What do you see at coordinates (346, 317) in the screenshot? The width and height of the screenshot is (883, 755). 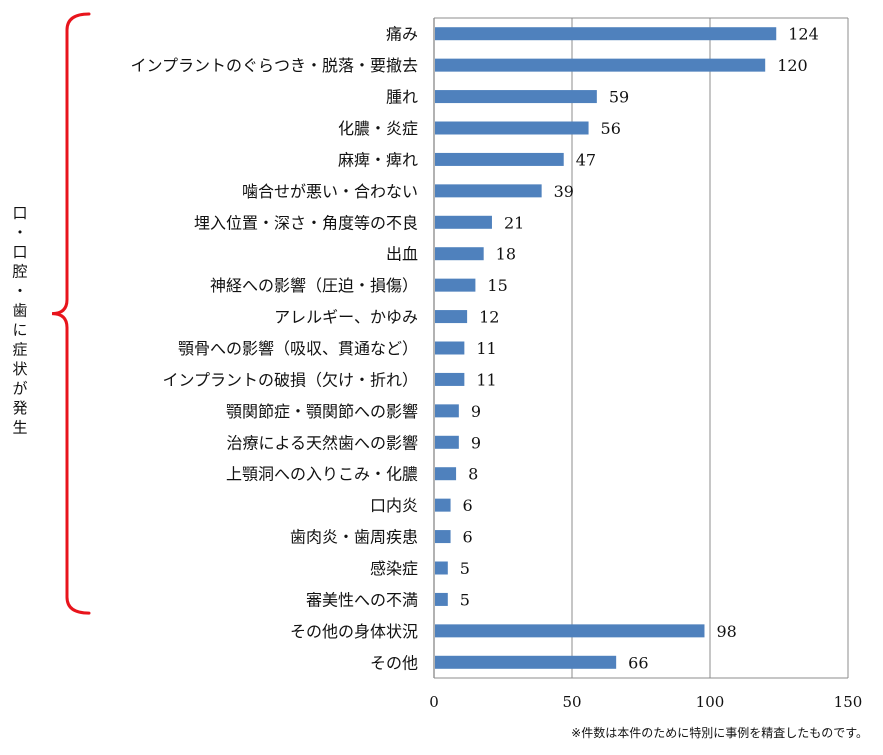 I see `category-label: アレルギー、かゆみ` at bounding box center [346, 317].